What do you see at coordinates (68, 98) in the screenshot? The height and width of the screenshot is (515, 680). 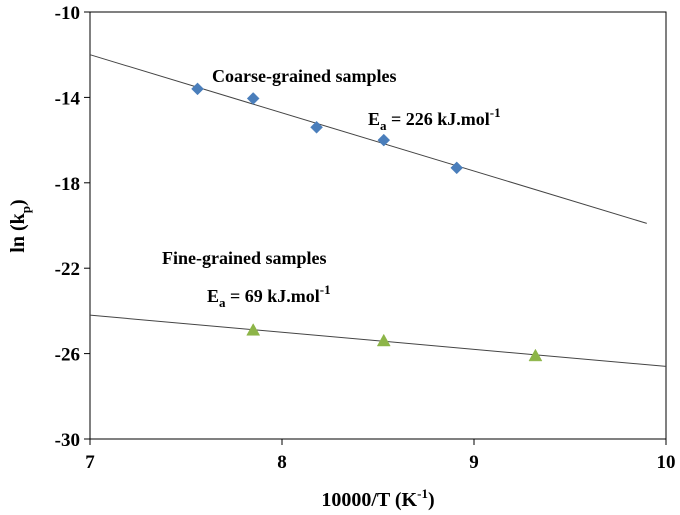 I see `y-tick-label: -14` at bounding box center [68, 98].